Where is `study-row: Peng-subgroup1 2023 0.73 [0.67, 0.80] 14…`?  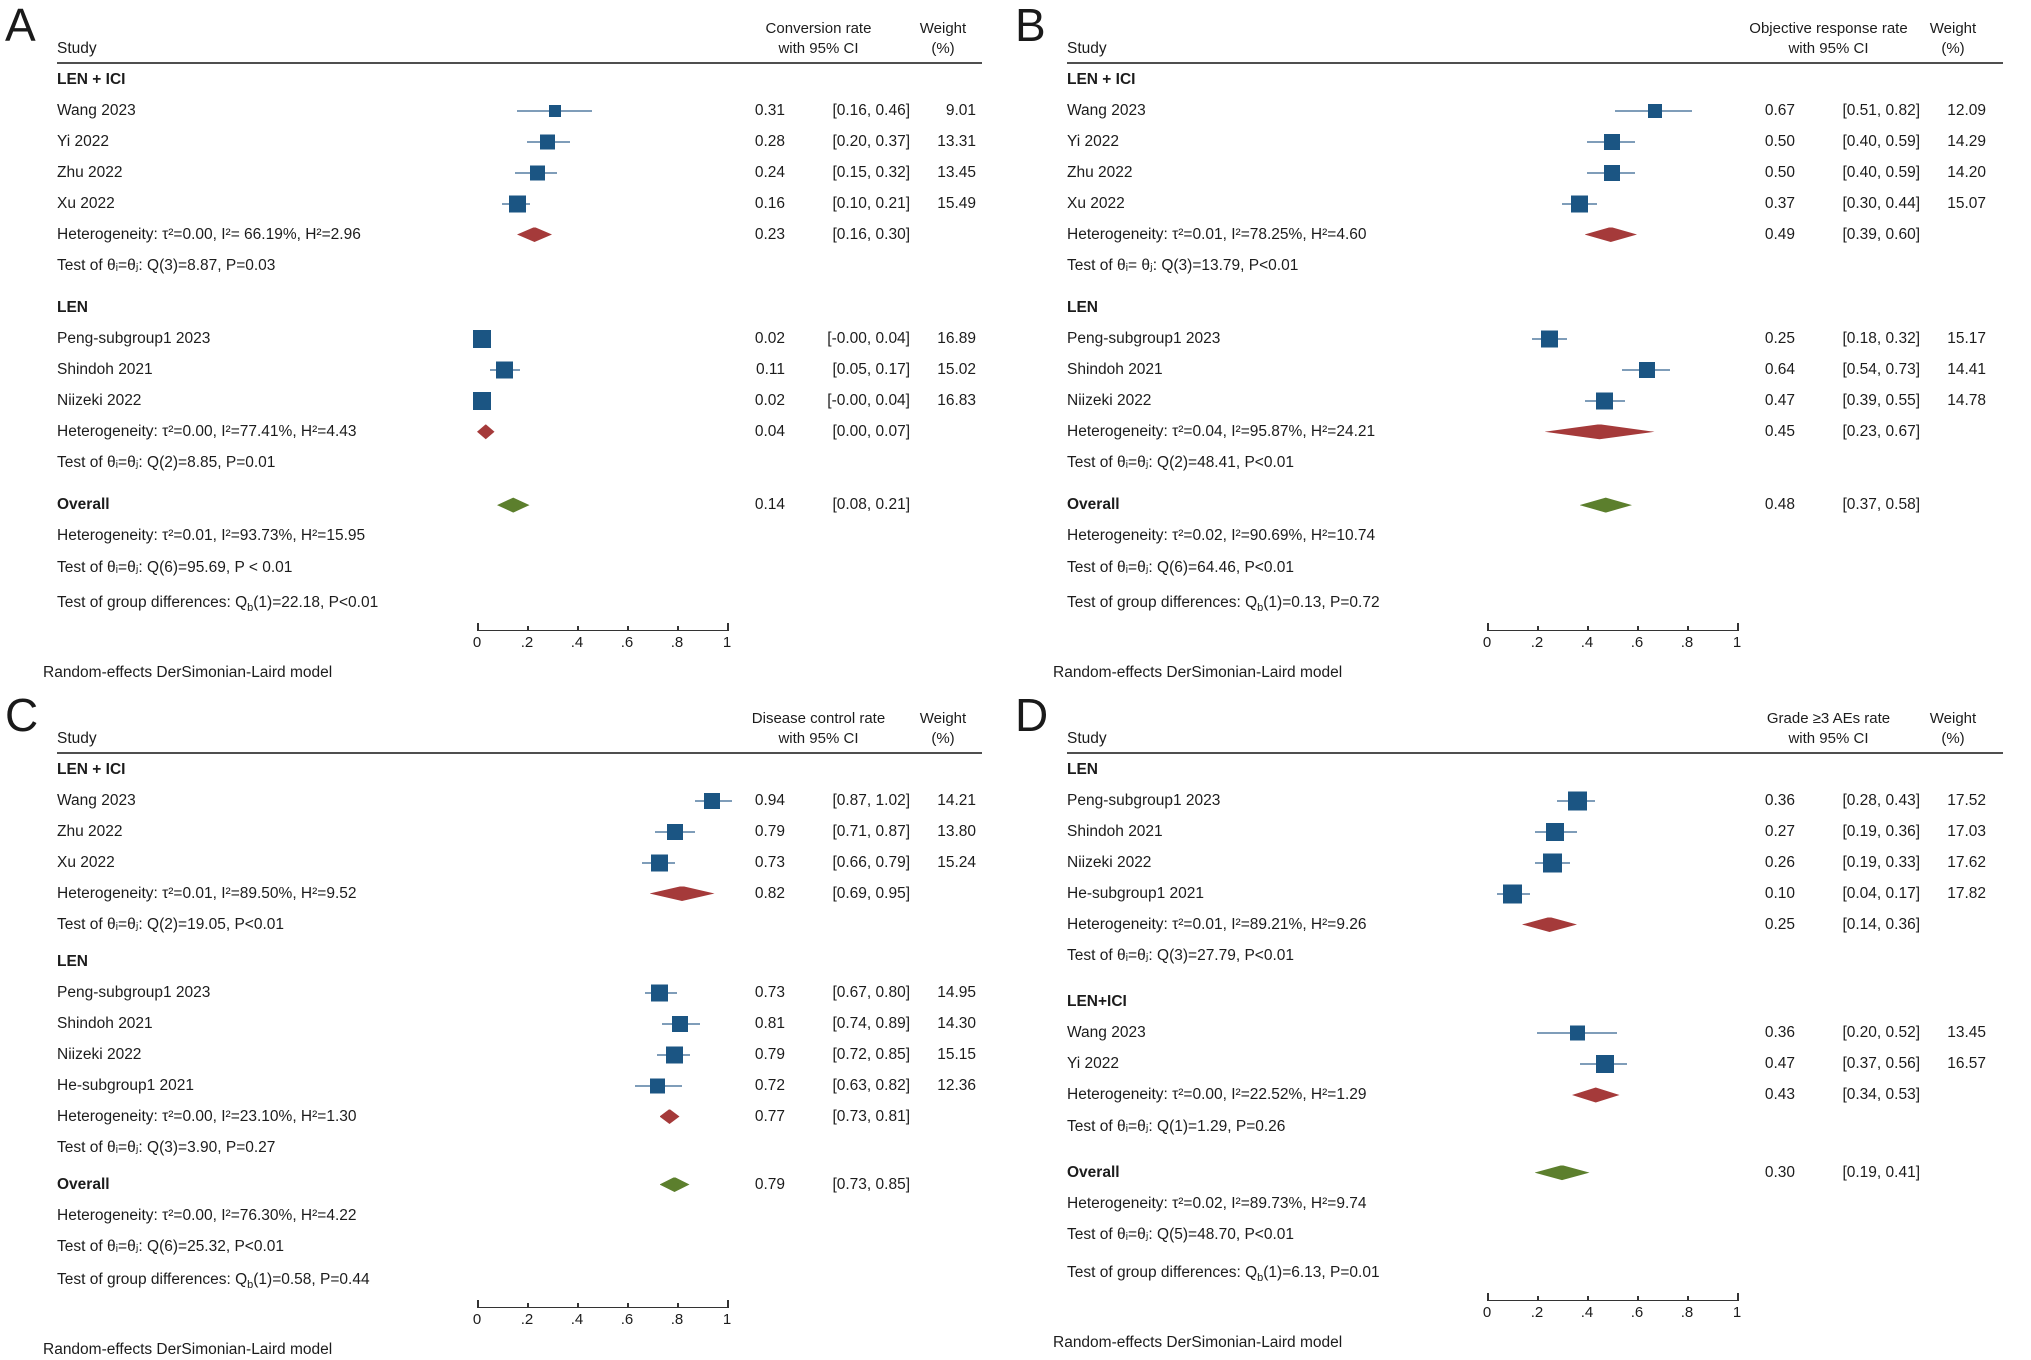
study-row: Peng-subgroup1 2023 0.73 [0.67, 0.80] 14… is located at coordinates (519, 992).